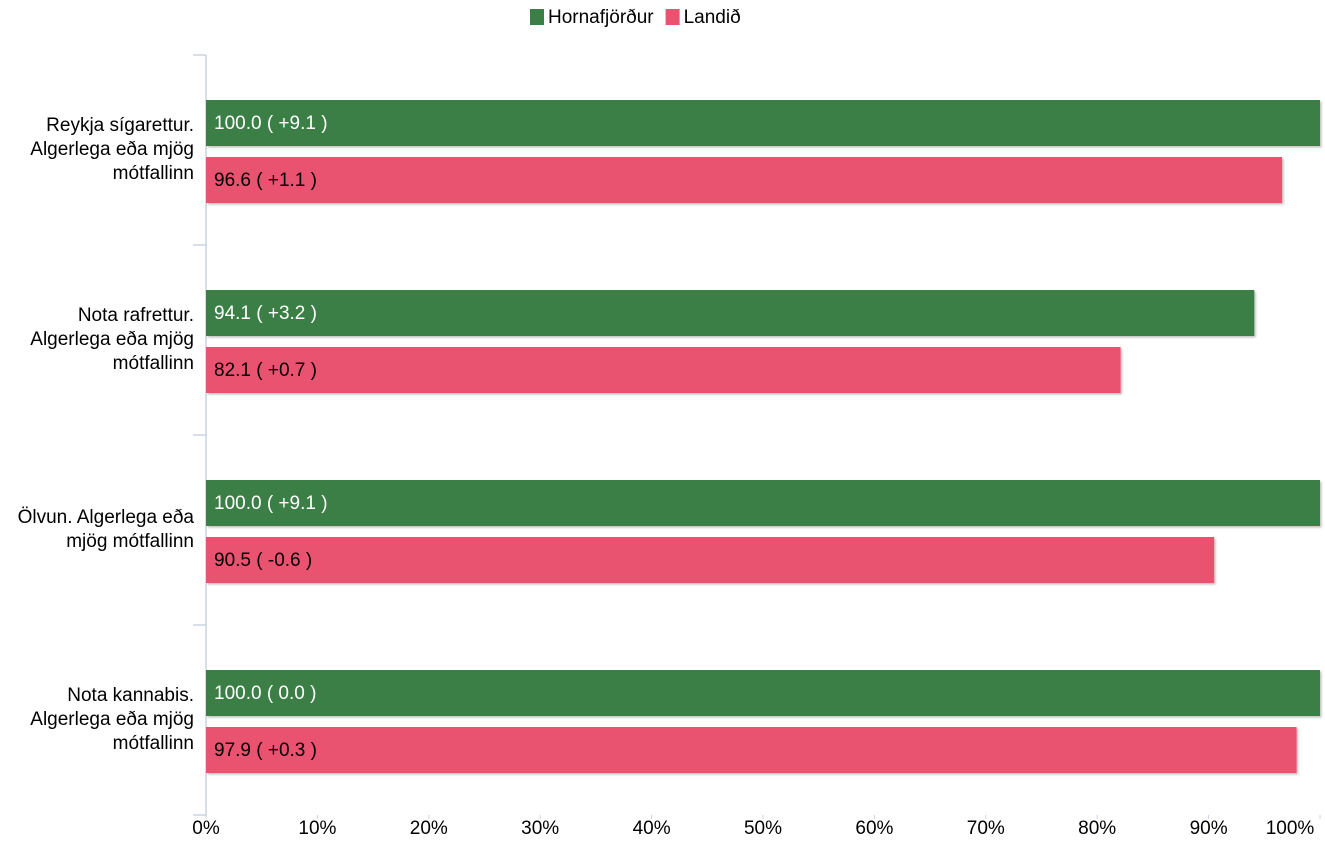  I want to click on x-tick-label: 0%, so click(206, 828).